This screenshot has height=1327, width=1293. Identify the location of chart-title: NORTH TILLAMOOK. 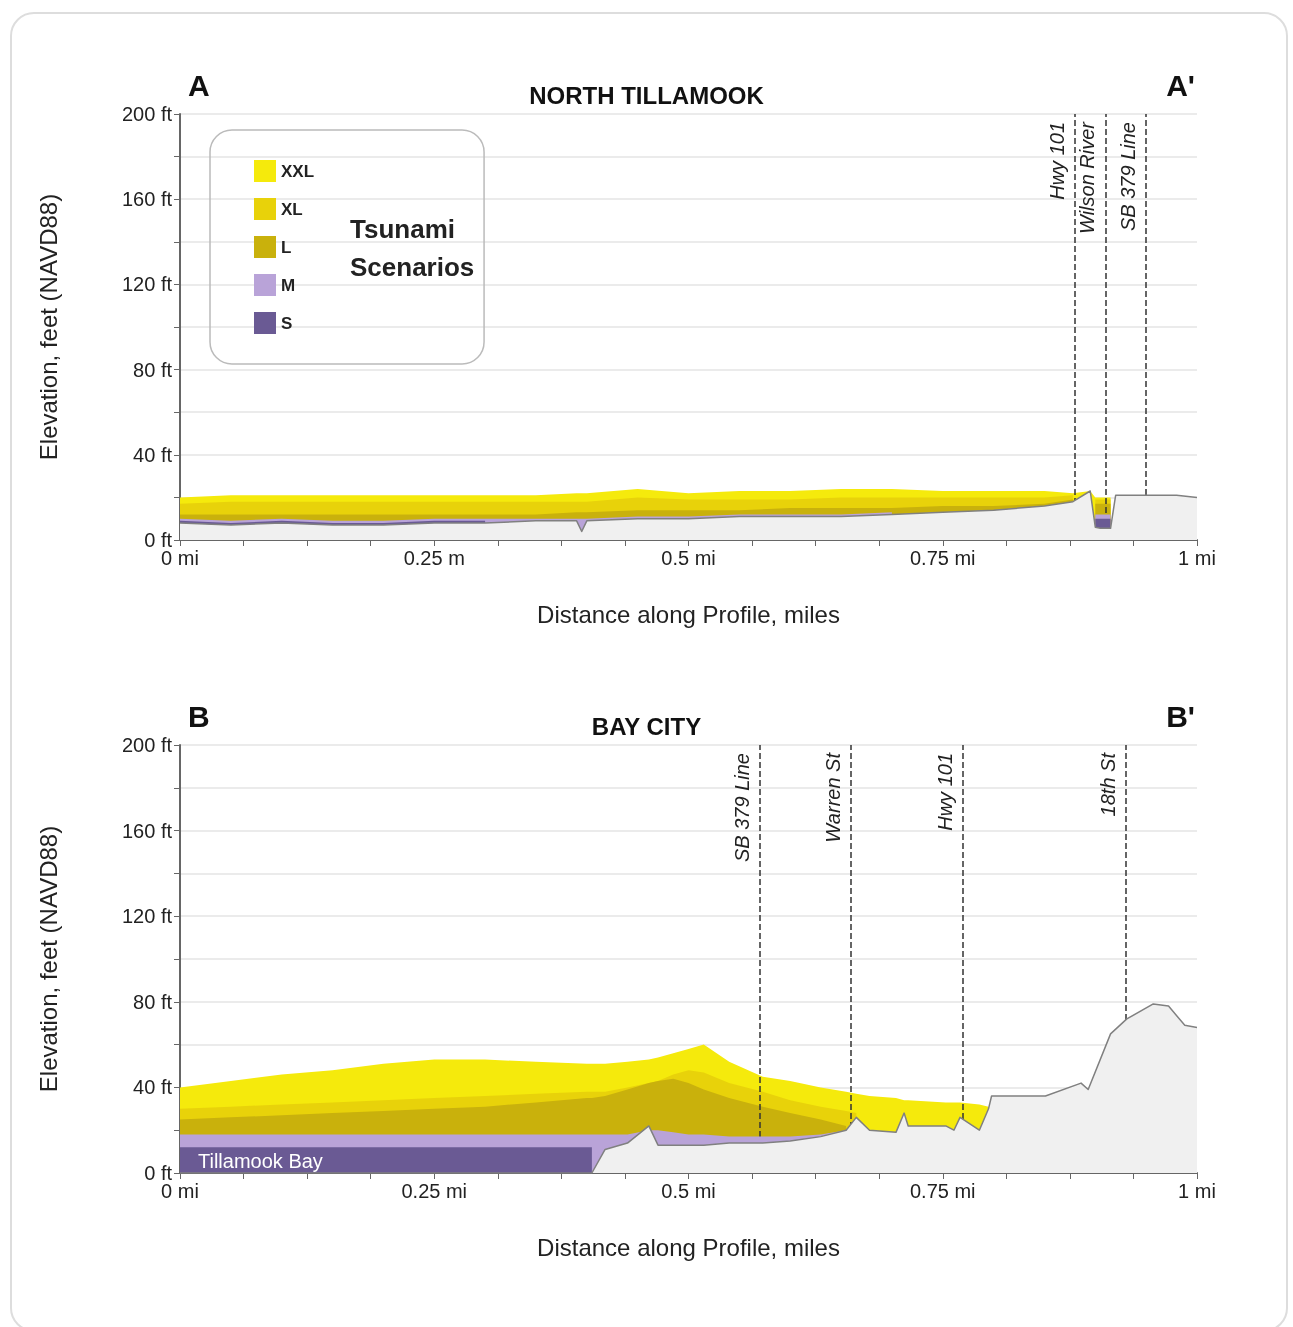
(647, 95).